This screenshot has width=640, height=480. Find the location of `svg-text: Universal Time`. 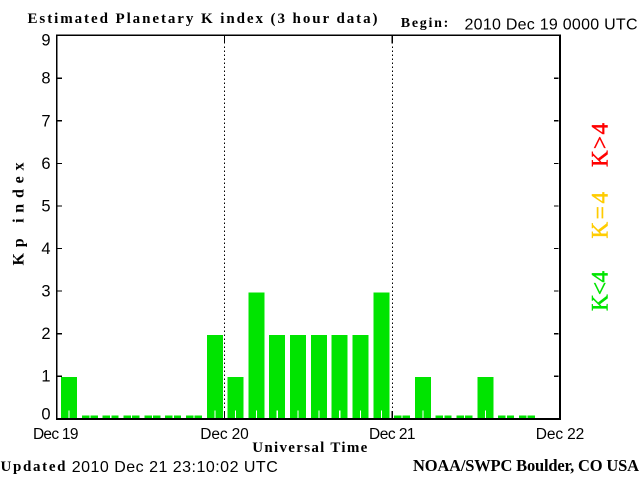

svg-text: Universal Time is located at coordinates (309, 448).